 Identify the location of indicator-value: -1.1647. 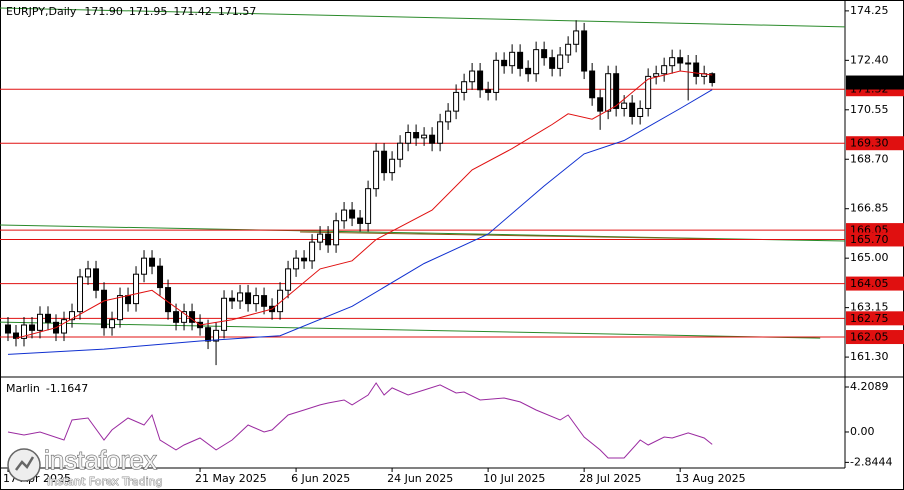
(67, 388).